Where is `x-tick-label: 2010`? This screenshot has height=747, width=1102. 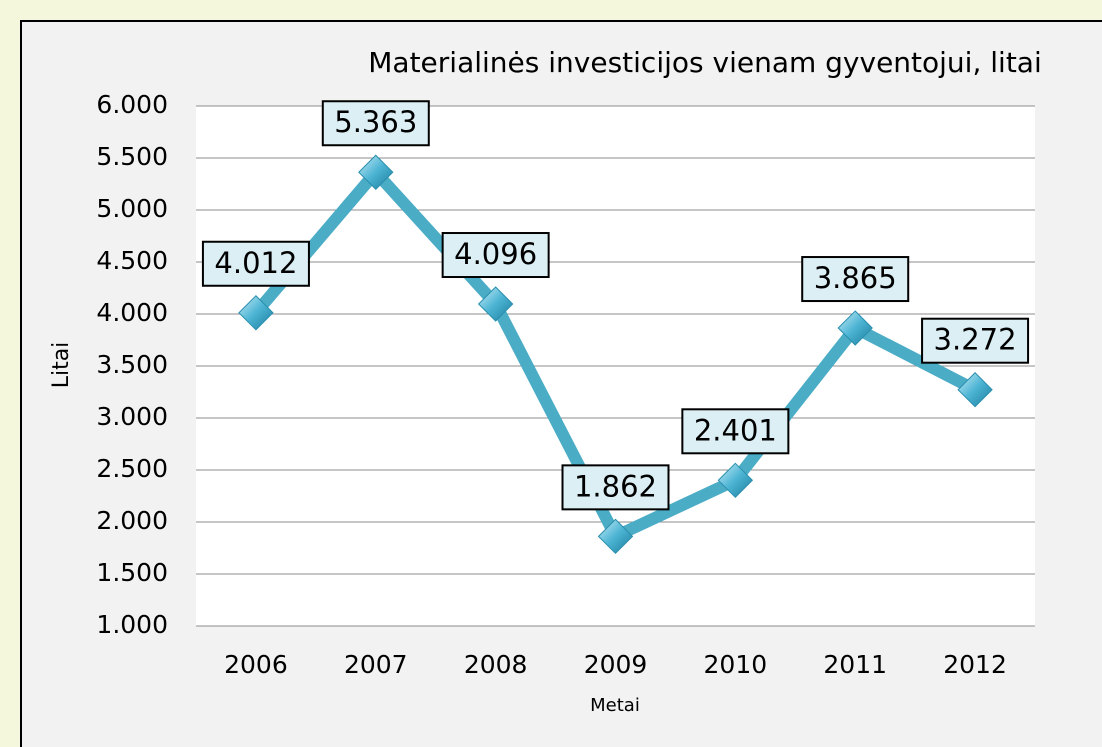
x-tick-label: 2010 is located at coordinates (736, 664).